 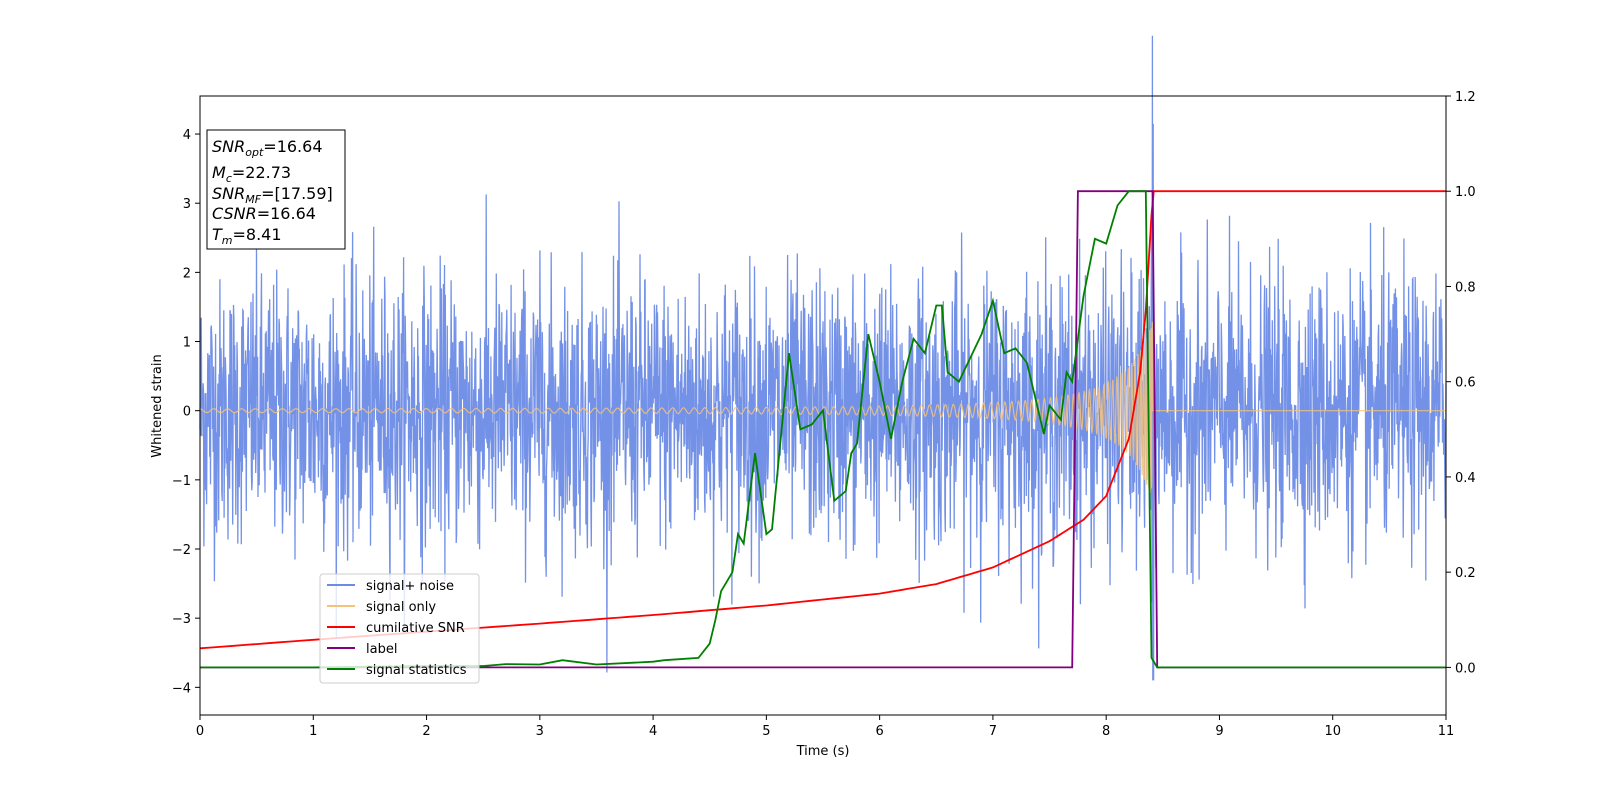 I want to click on y-left-tick-label: −1, so click(x=181, y=481).